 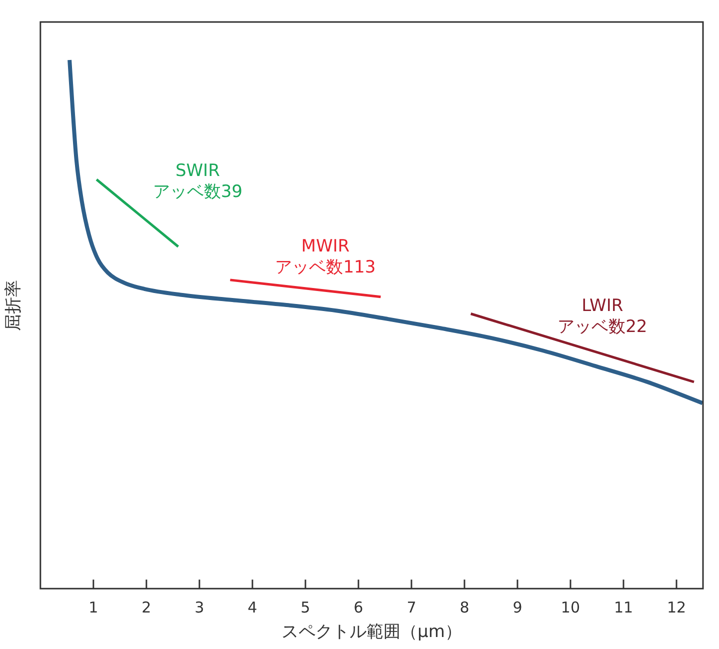 I want to click on x-tick-label: 5, so click(x=305, y=607).